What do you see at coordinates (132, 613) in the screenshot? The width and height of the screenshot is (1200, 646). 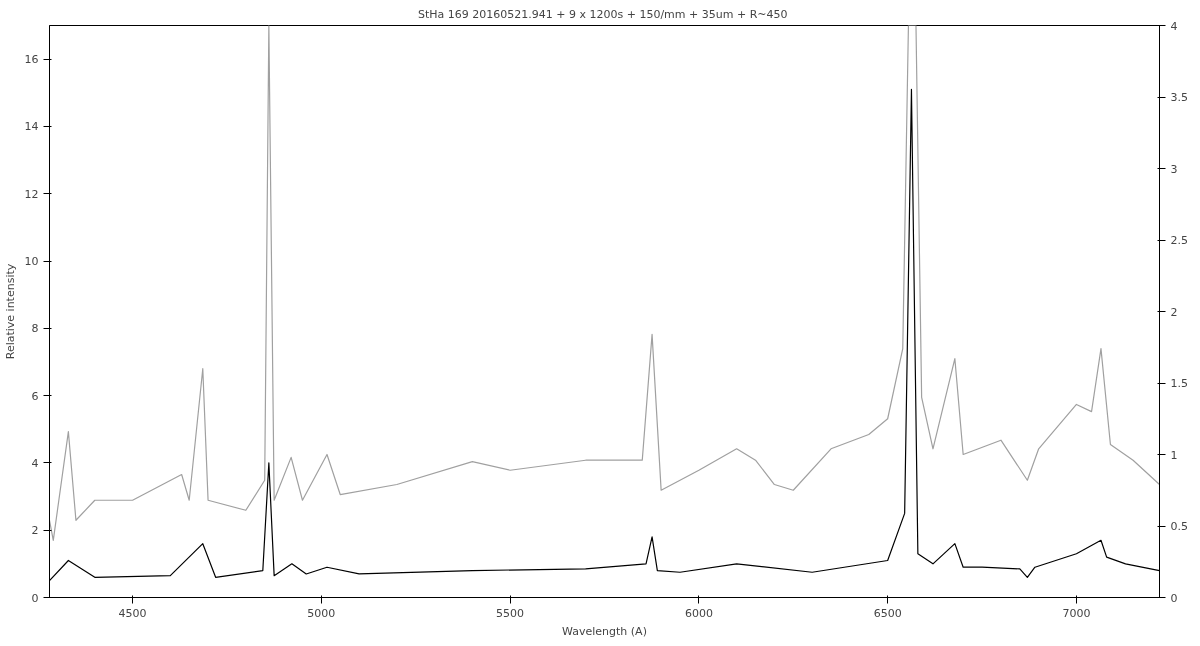 I see `x-tick-label: 4500` at bounding box center [132, 613].